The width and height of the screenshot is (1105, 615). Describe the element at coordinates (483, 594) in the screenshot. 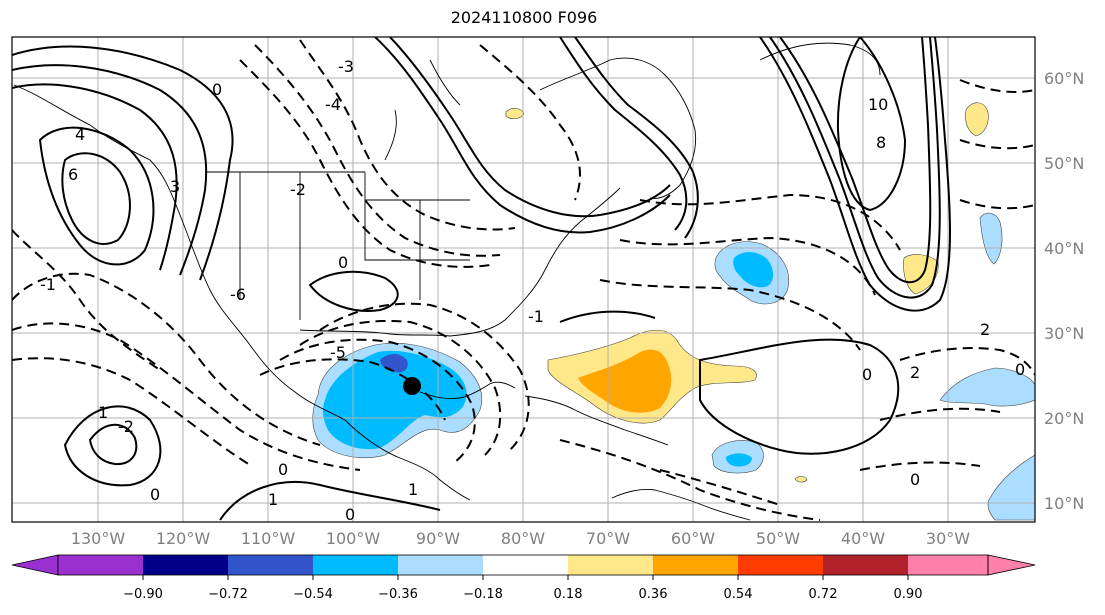

I see `colorbar-tick: −0.18` at that location.